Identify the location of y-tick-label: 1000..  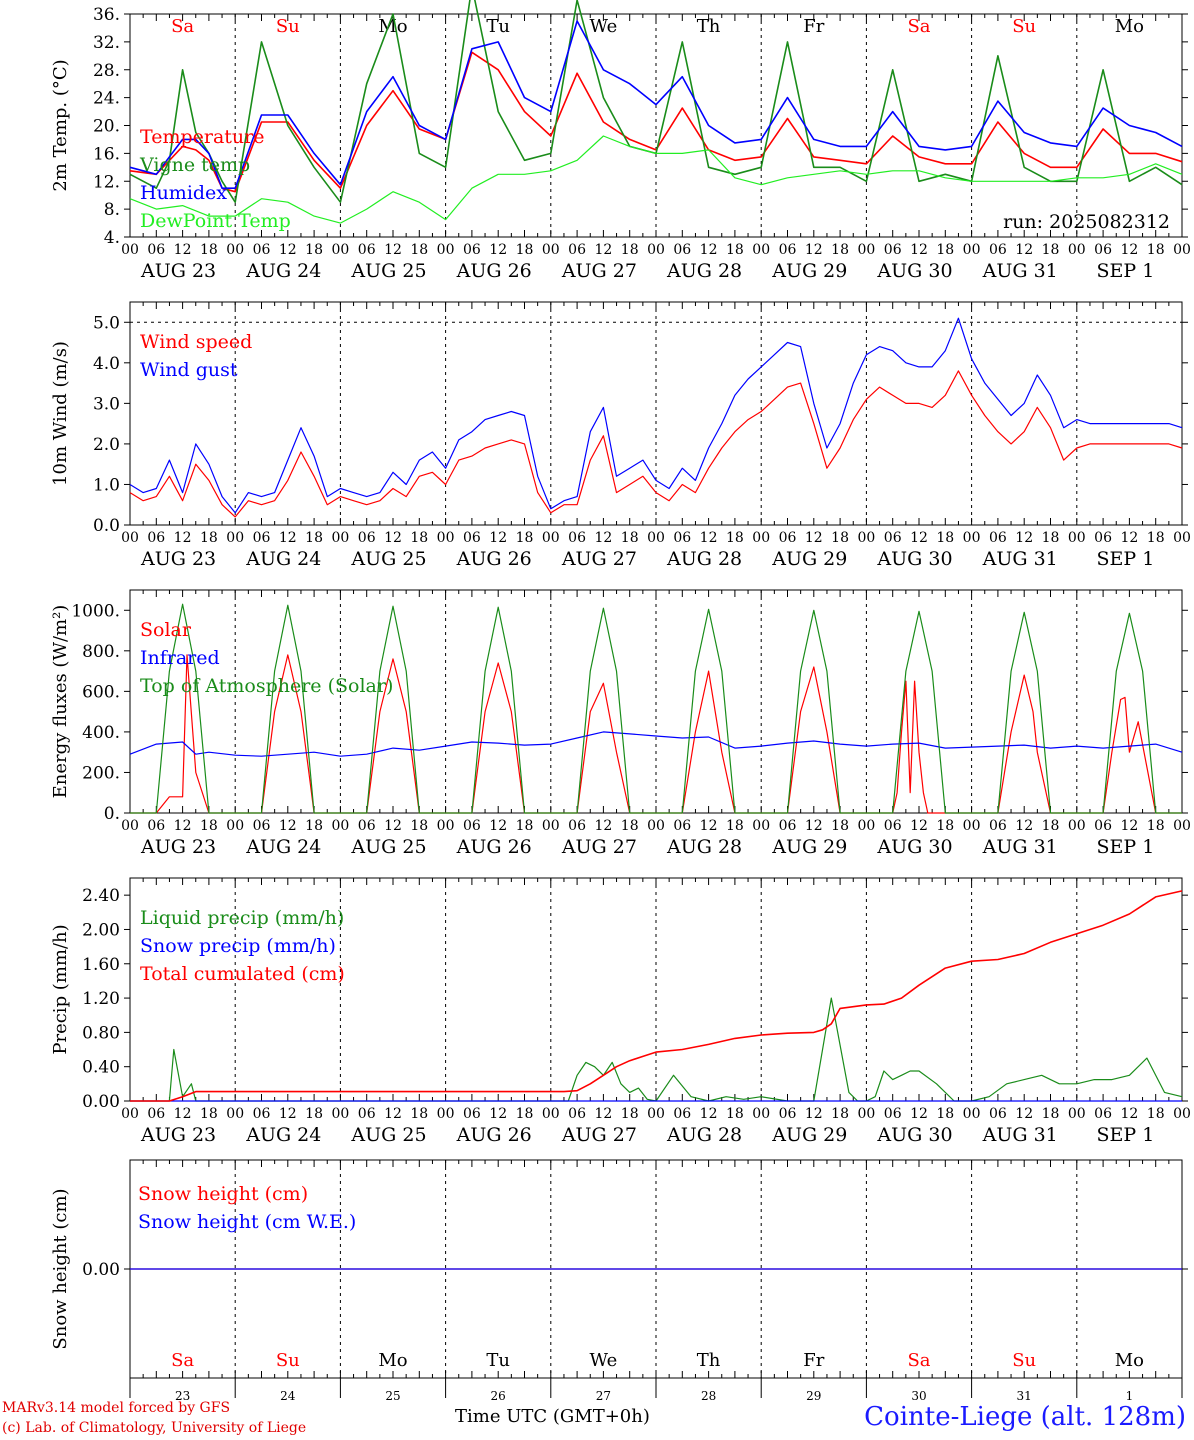
(95, 611).